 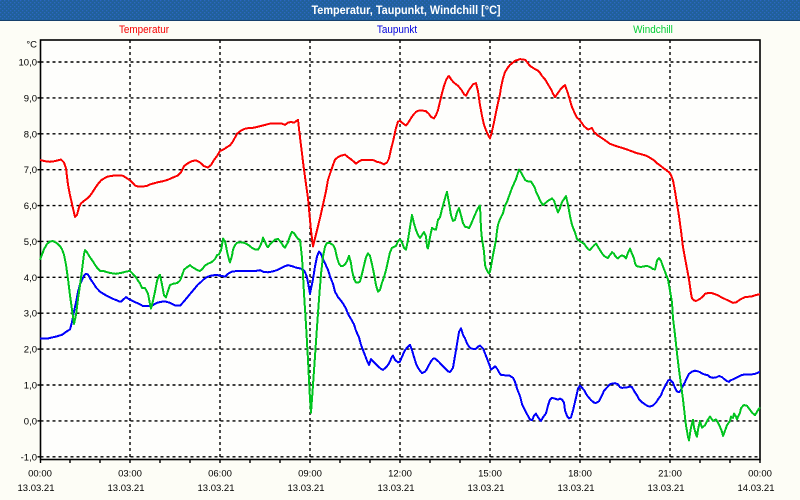 I want to click on svg-text: 14.03.21, so click(x=756, y=488).